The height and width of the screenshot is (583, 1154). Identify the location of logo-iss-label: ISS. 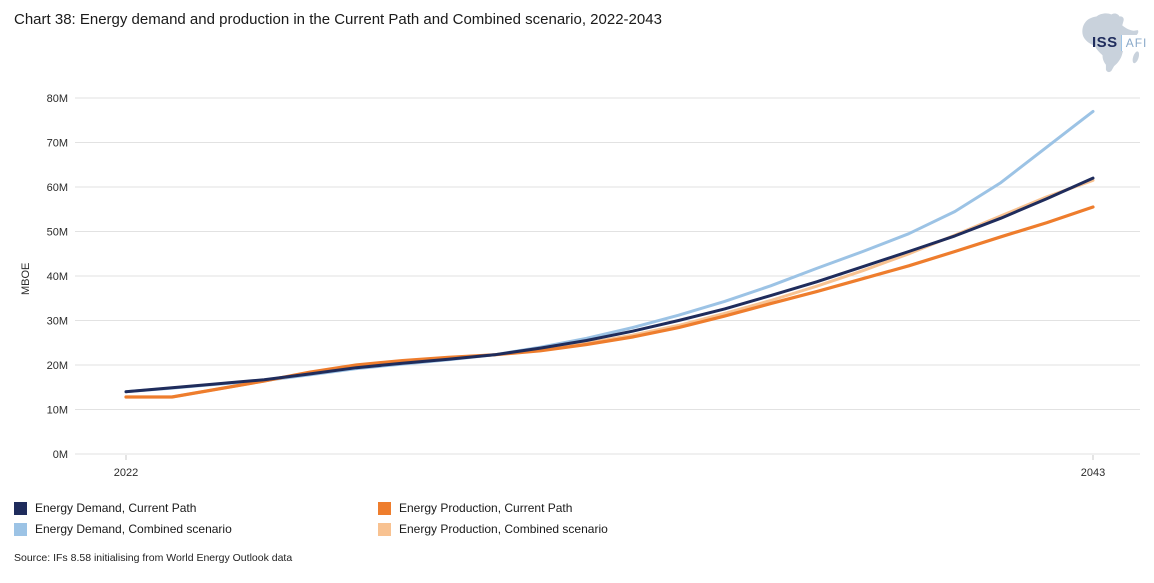
(1105, 42).